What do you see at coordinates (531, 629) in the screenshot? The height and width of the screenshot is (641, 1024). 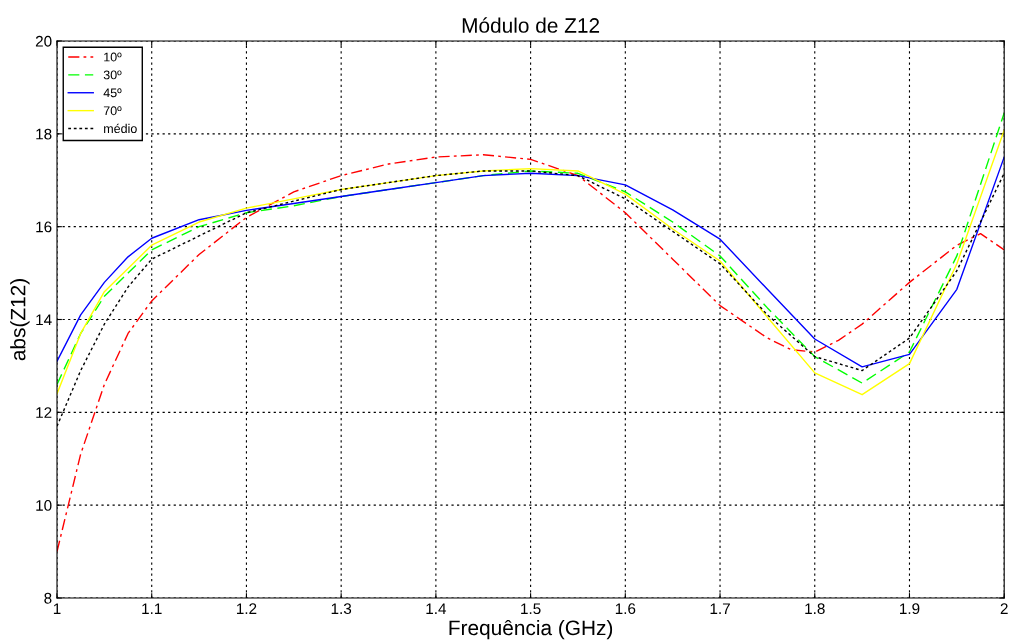 I see `x-axis-title: Frequência (GHz)` at bounding box center [531, 629].